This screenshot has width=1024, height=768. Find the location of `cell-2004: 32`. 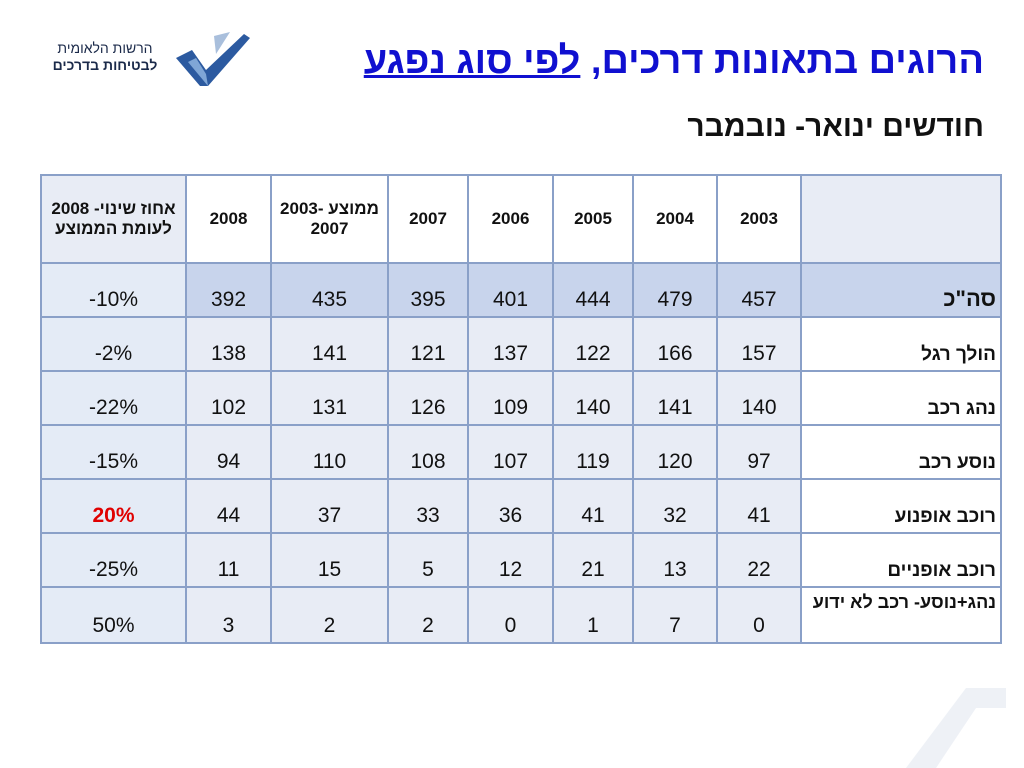

cell-2004: 32 is located at coordinates (675, 506).